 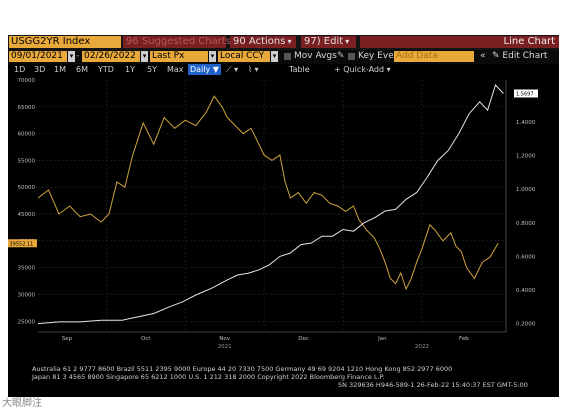 I want to click on edit-button: 97) Edit ▾, so click(x=328, y=42).